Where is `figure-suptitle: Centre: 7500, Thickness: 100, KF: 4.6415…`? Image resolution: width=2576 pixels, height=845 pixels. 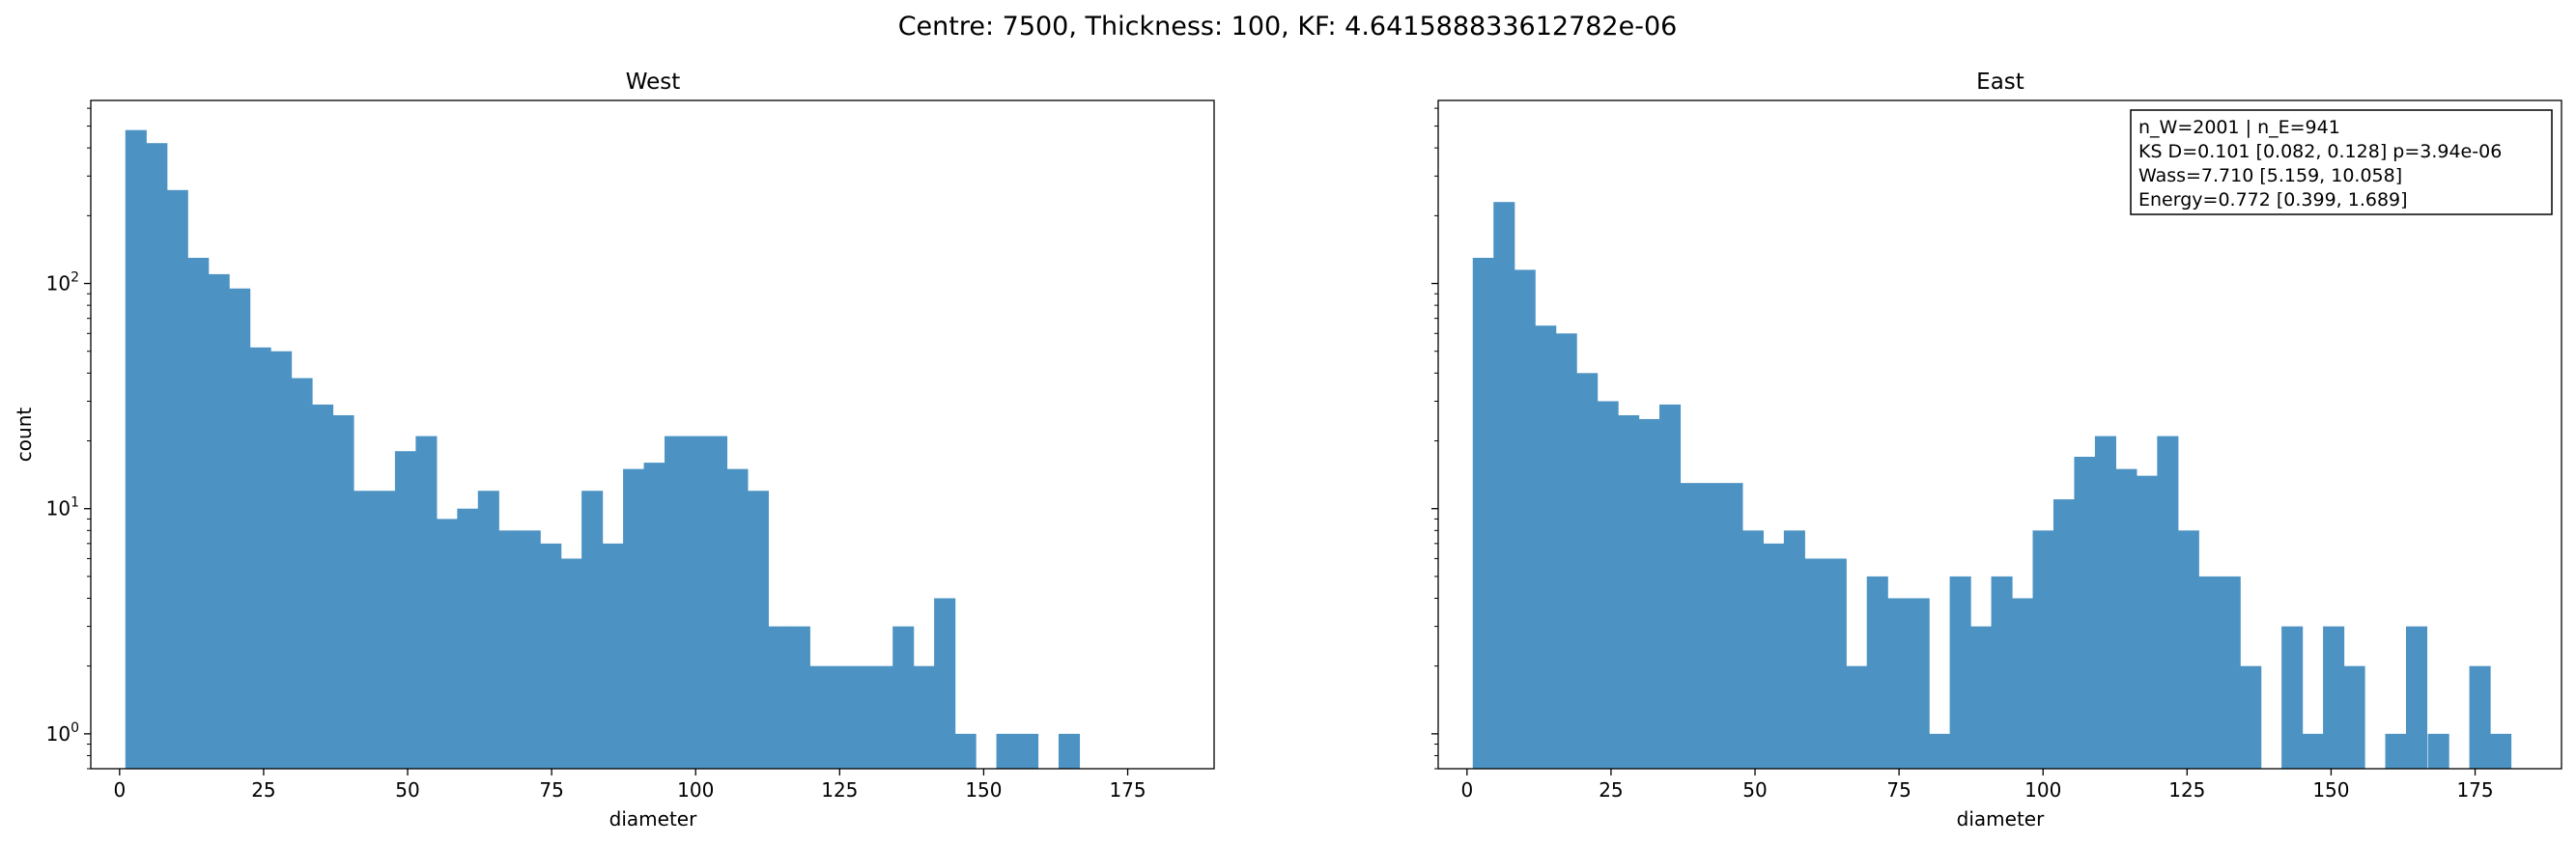 figure-suptitle: Centre: 7500, Thickness: 100, KF: 4.6415… is located at coordinates (1288, 27).